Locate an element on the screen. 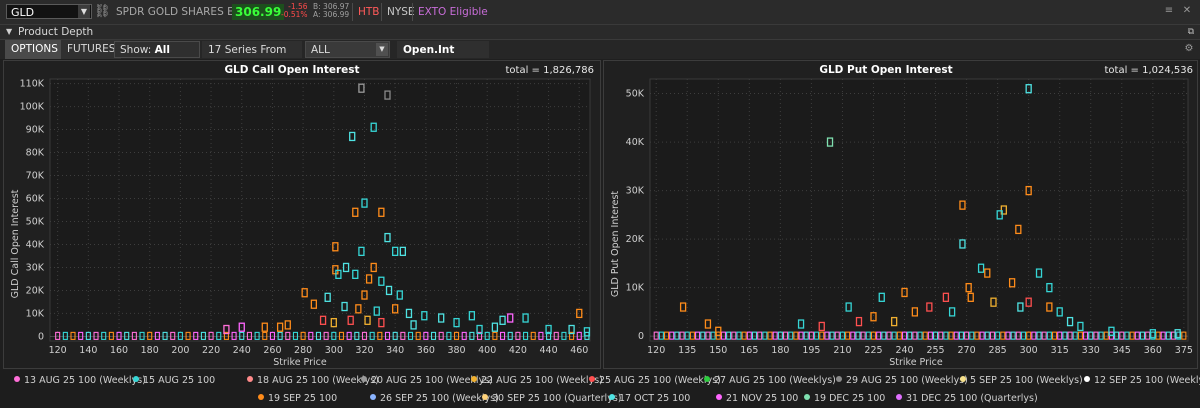 This screenshot has width=1200, height=408. legend-item: 19 DEC 25 100 is located at coordinates (844, 399).